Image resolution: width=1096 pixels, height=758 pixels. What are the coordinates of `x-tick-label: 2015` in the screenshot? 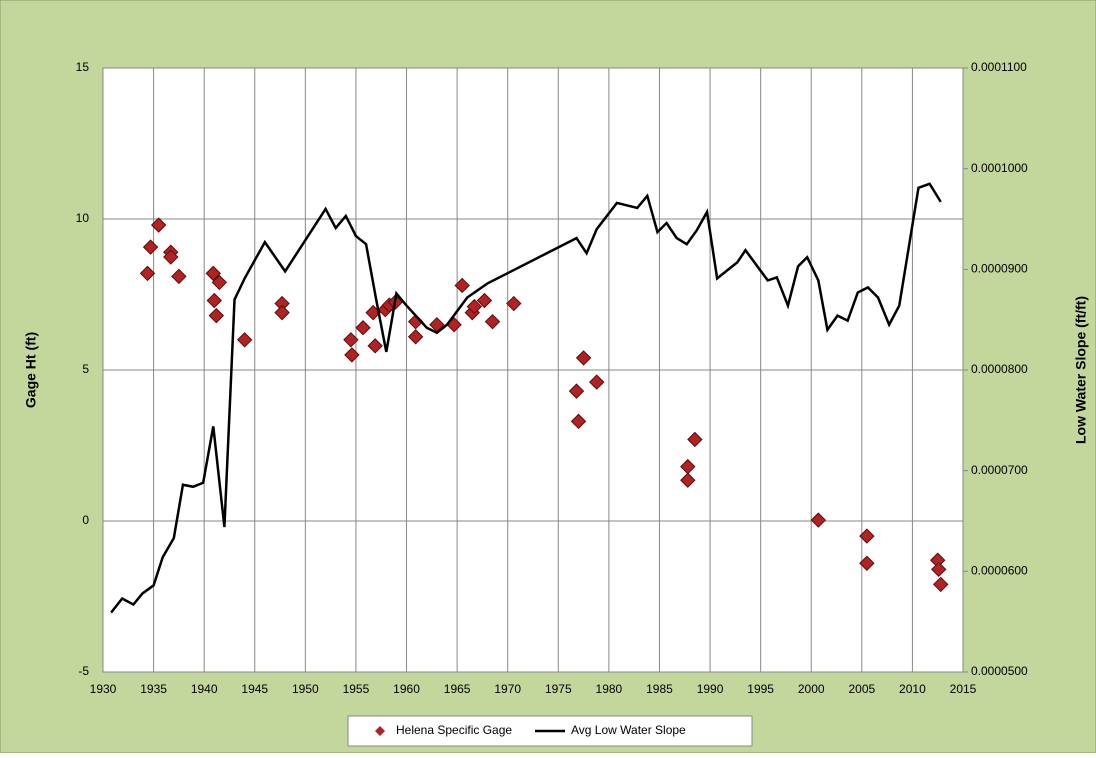 It's located at (963, 689).